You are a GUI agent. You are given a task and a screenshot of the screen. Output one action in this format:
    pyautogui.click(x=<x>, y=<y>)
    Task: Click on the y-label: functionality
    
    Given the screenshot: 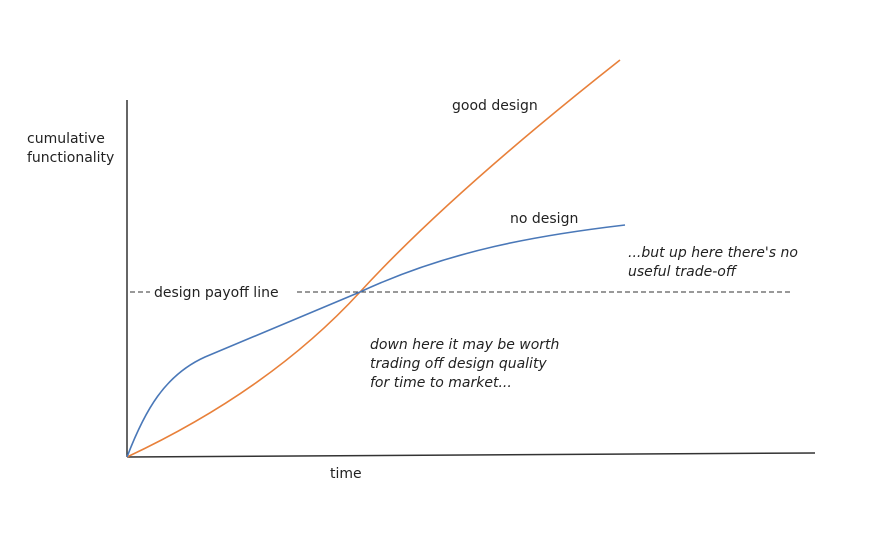 What is the action you would take?
    pyautogui.click(x=70, y=158)
    